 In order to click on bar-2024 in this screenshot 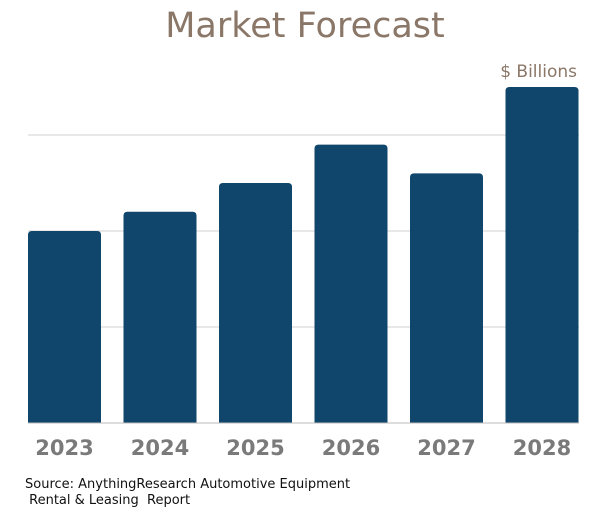, I will do `click(160, 317)`.